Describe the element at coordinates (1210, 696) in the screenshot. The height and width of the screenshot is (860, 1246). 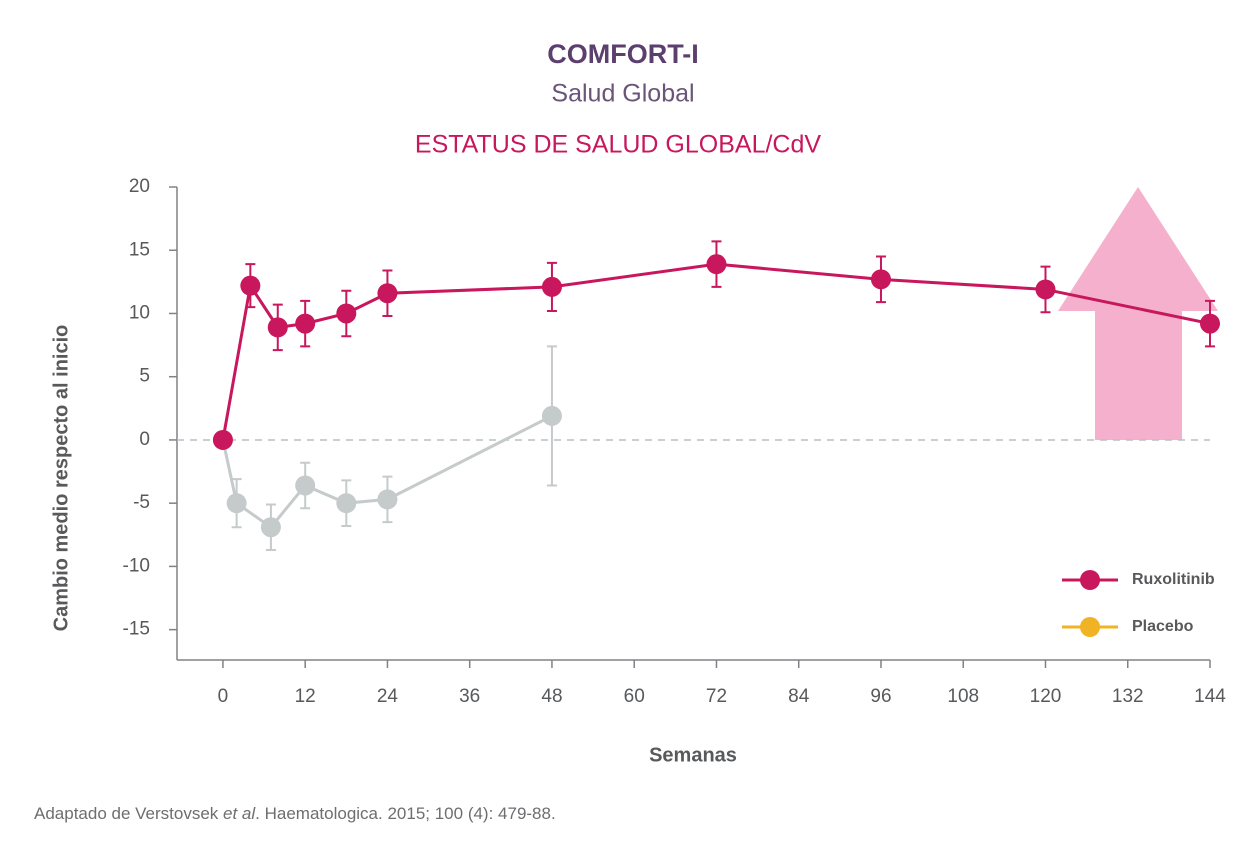
I see `x-tick-label: 144` at that location.